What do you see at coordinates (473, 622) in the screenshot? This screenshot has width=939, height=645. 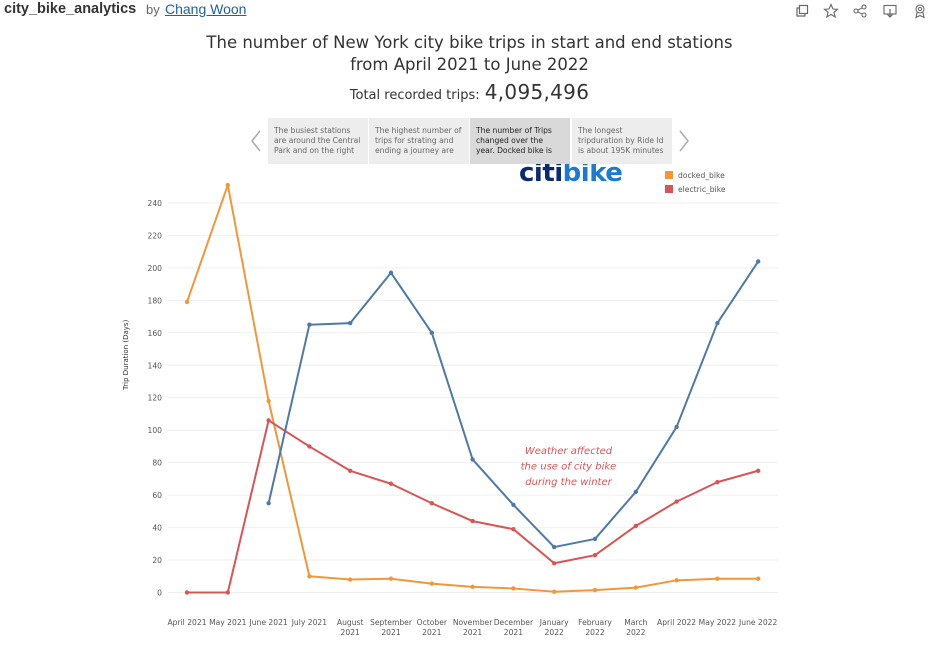 I see `x-tick-label: November` at bounding box center [473, 622].